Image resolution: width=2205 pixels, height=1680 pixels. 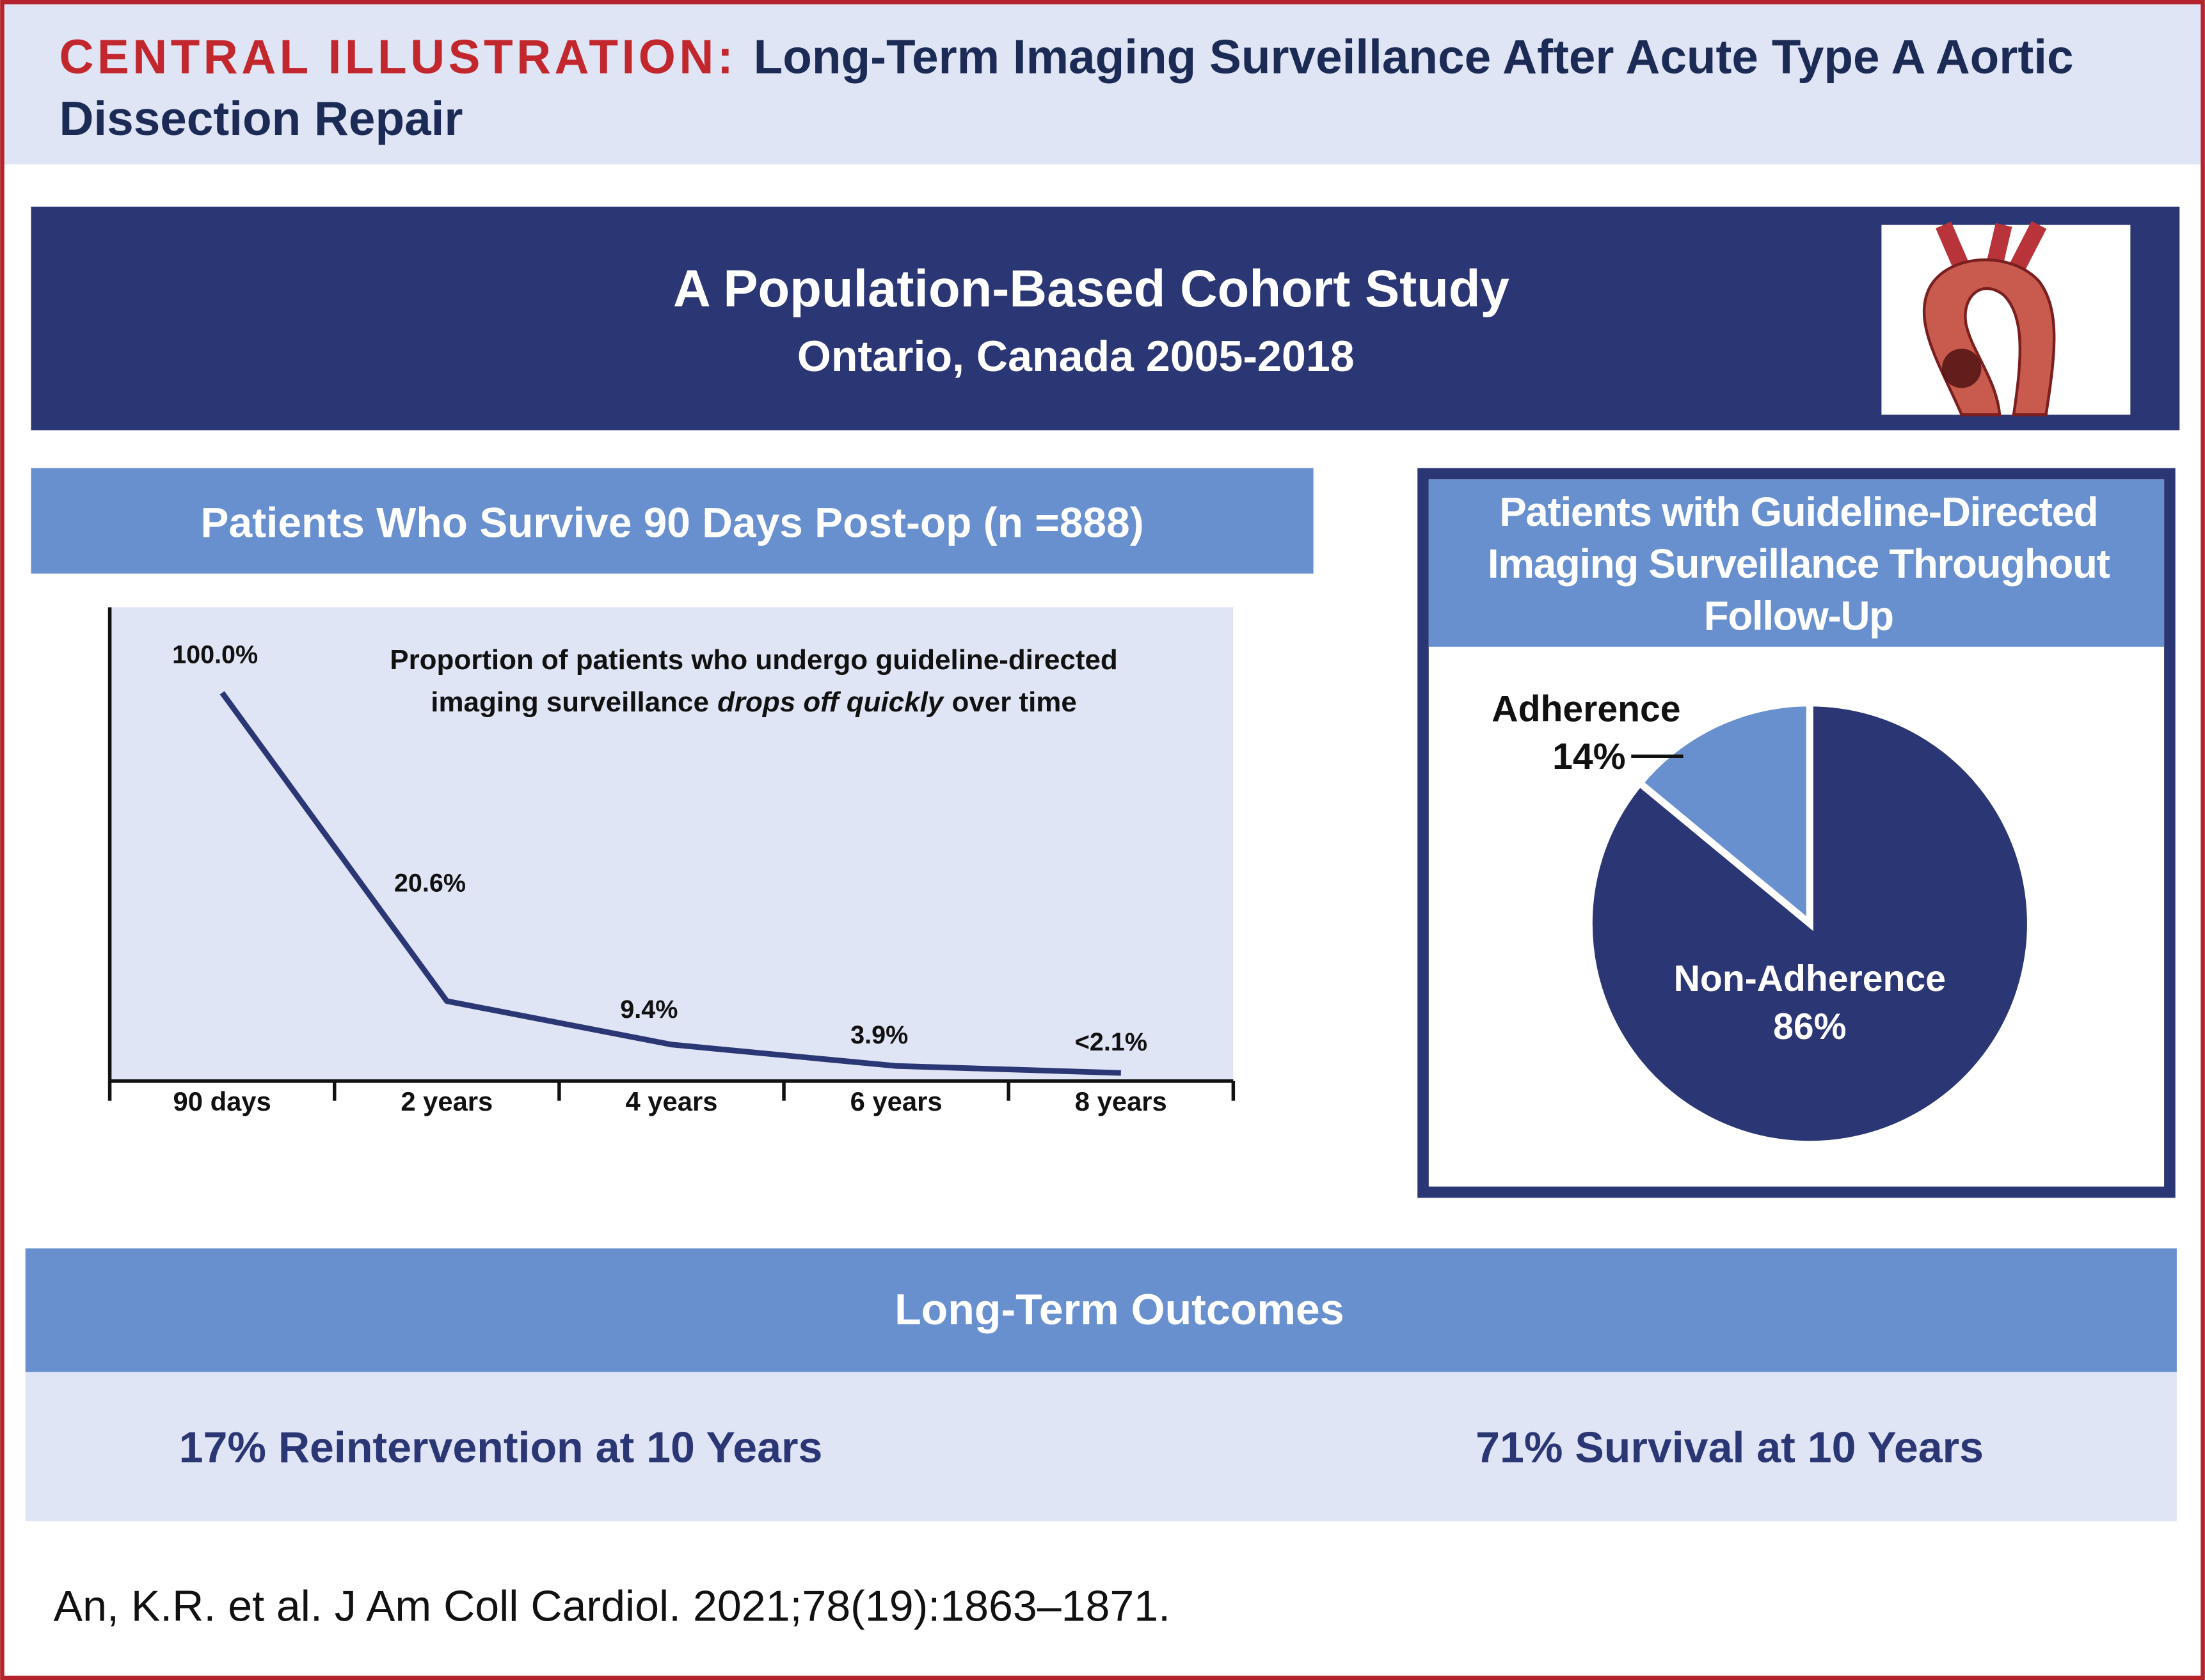 I want to click on outcomes-heading, so click(x=1101, y=1310).